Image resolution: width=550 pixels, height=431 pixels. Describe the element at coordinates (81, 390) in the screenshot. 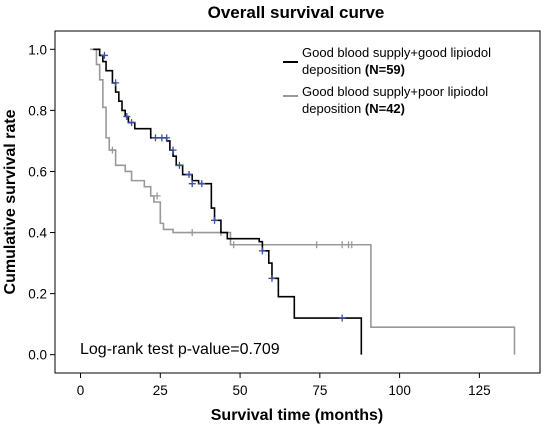

I see `x-tick-label: 0` at that location.